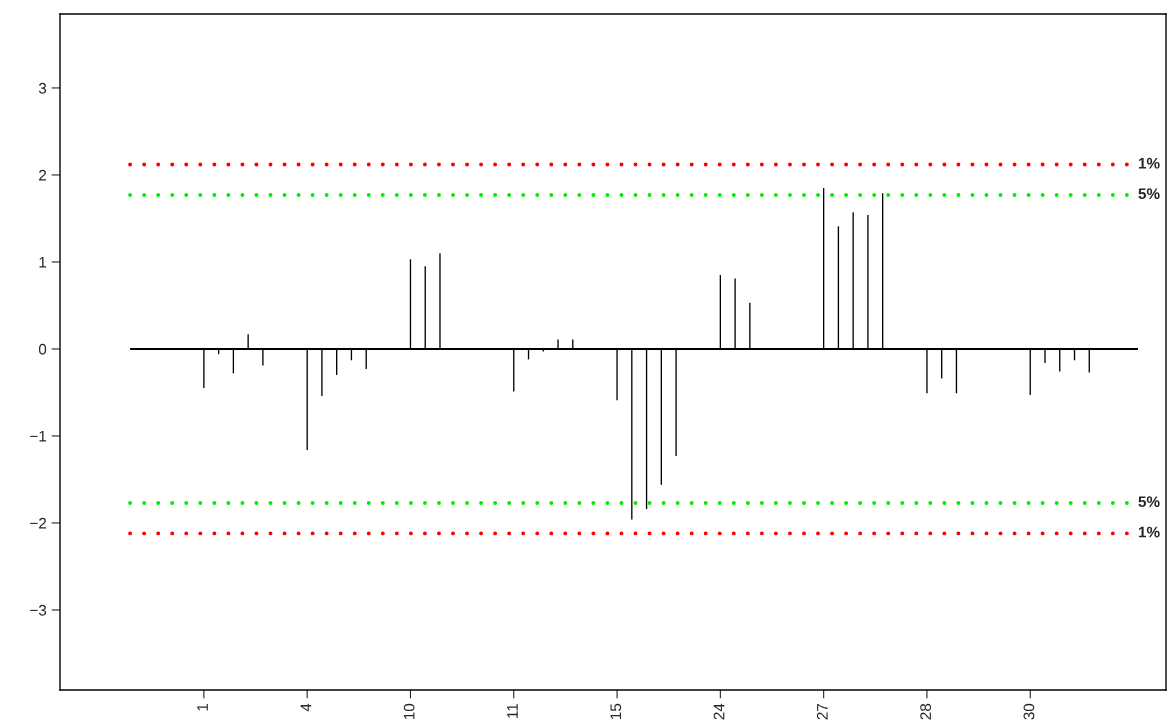 The width and height of the screenshot is (1168, 724). Describe the element at coordinates (42, 349) in the screenshot. I see `y-tick-label: 0` at that location.